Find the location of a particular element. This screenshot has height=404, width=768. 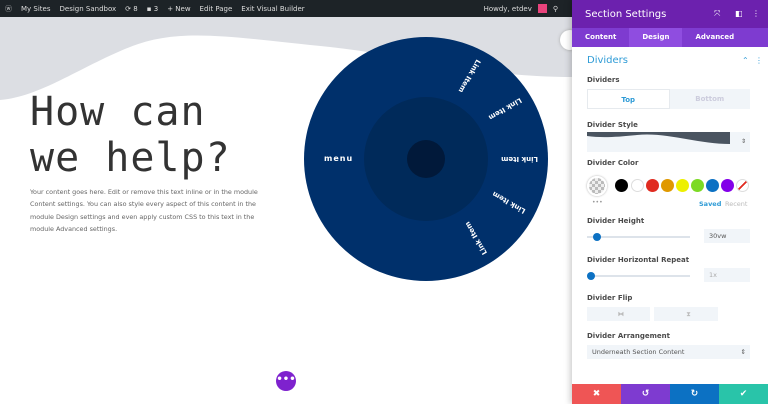

repeat-slider-knob is located at coordinates (591, 276).